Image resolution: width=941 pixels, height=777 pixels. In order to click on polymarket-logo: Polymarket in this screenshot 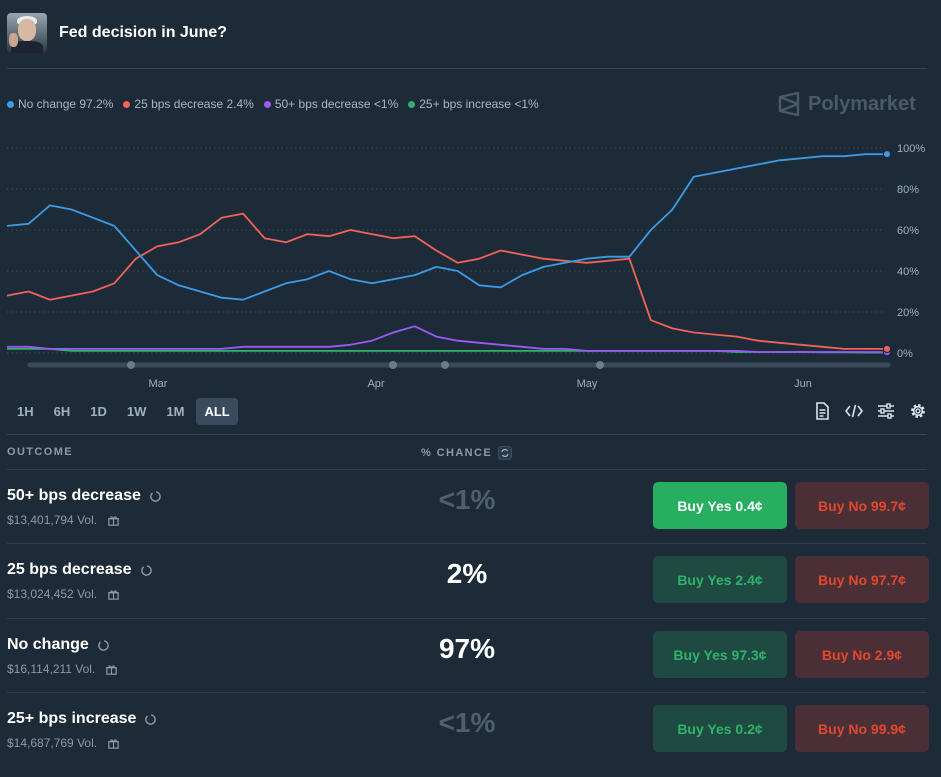, I will do `click(847, 104)`.